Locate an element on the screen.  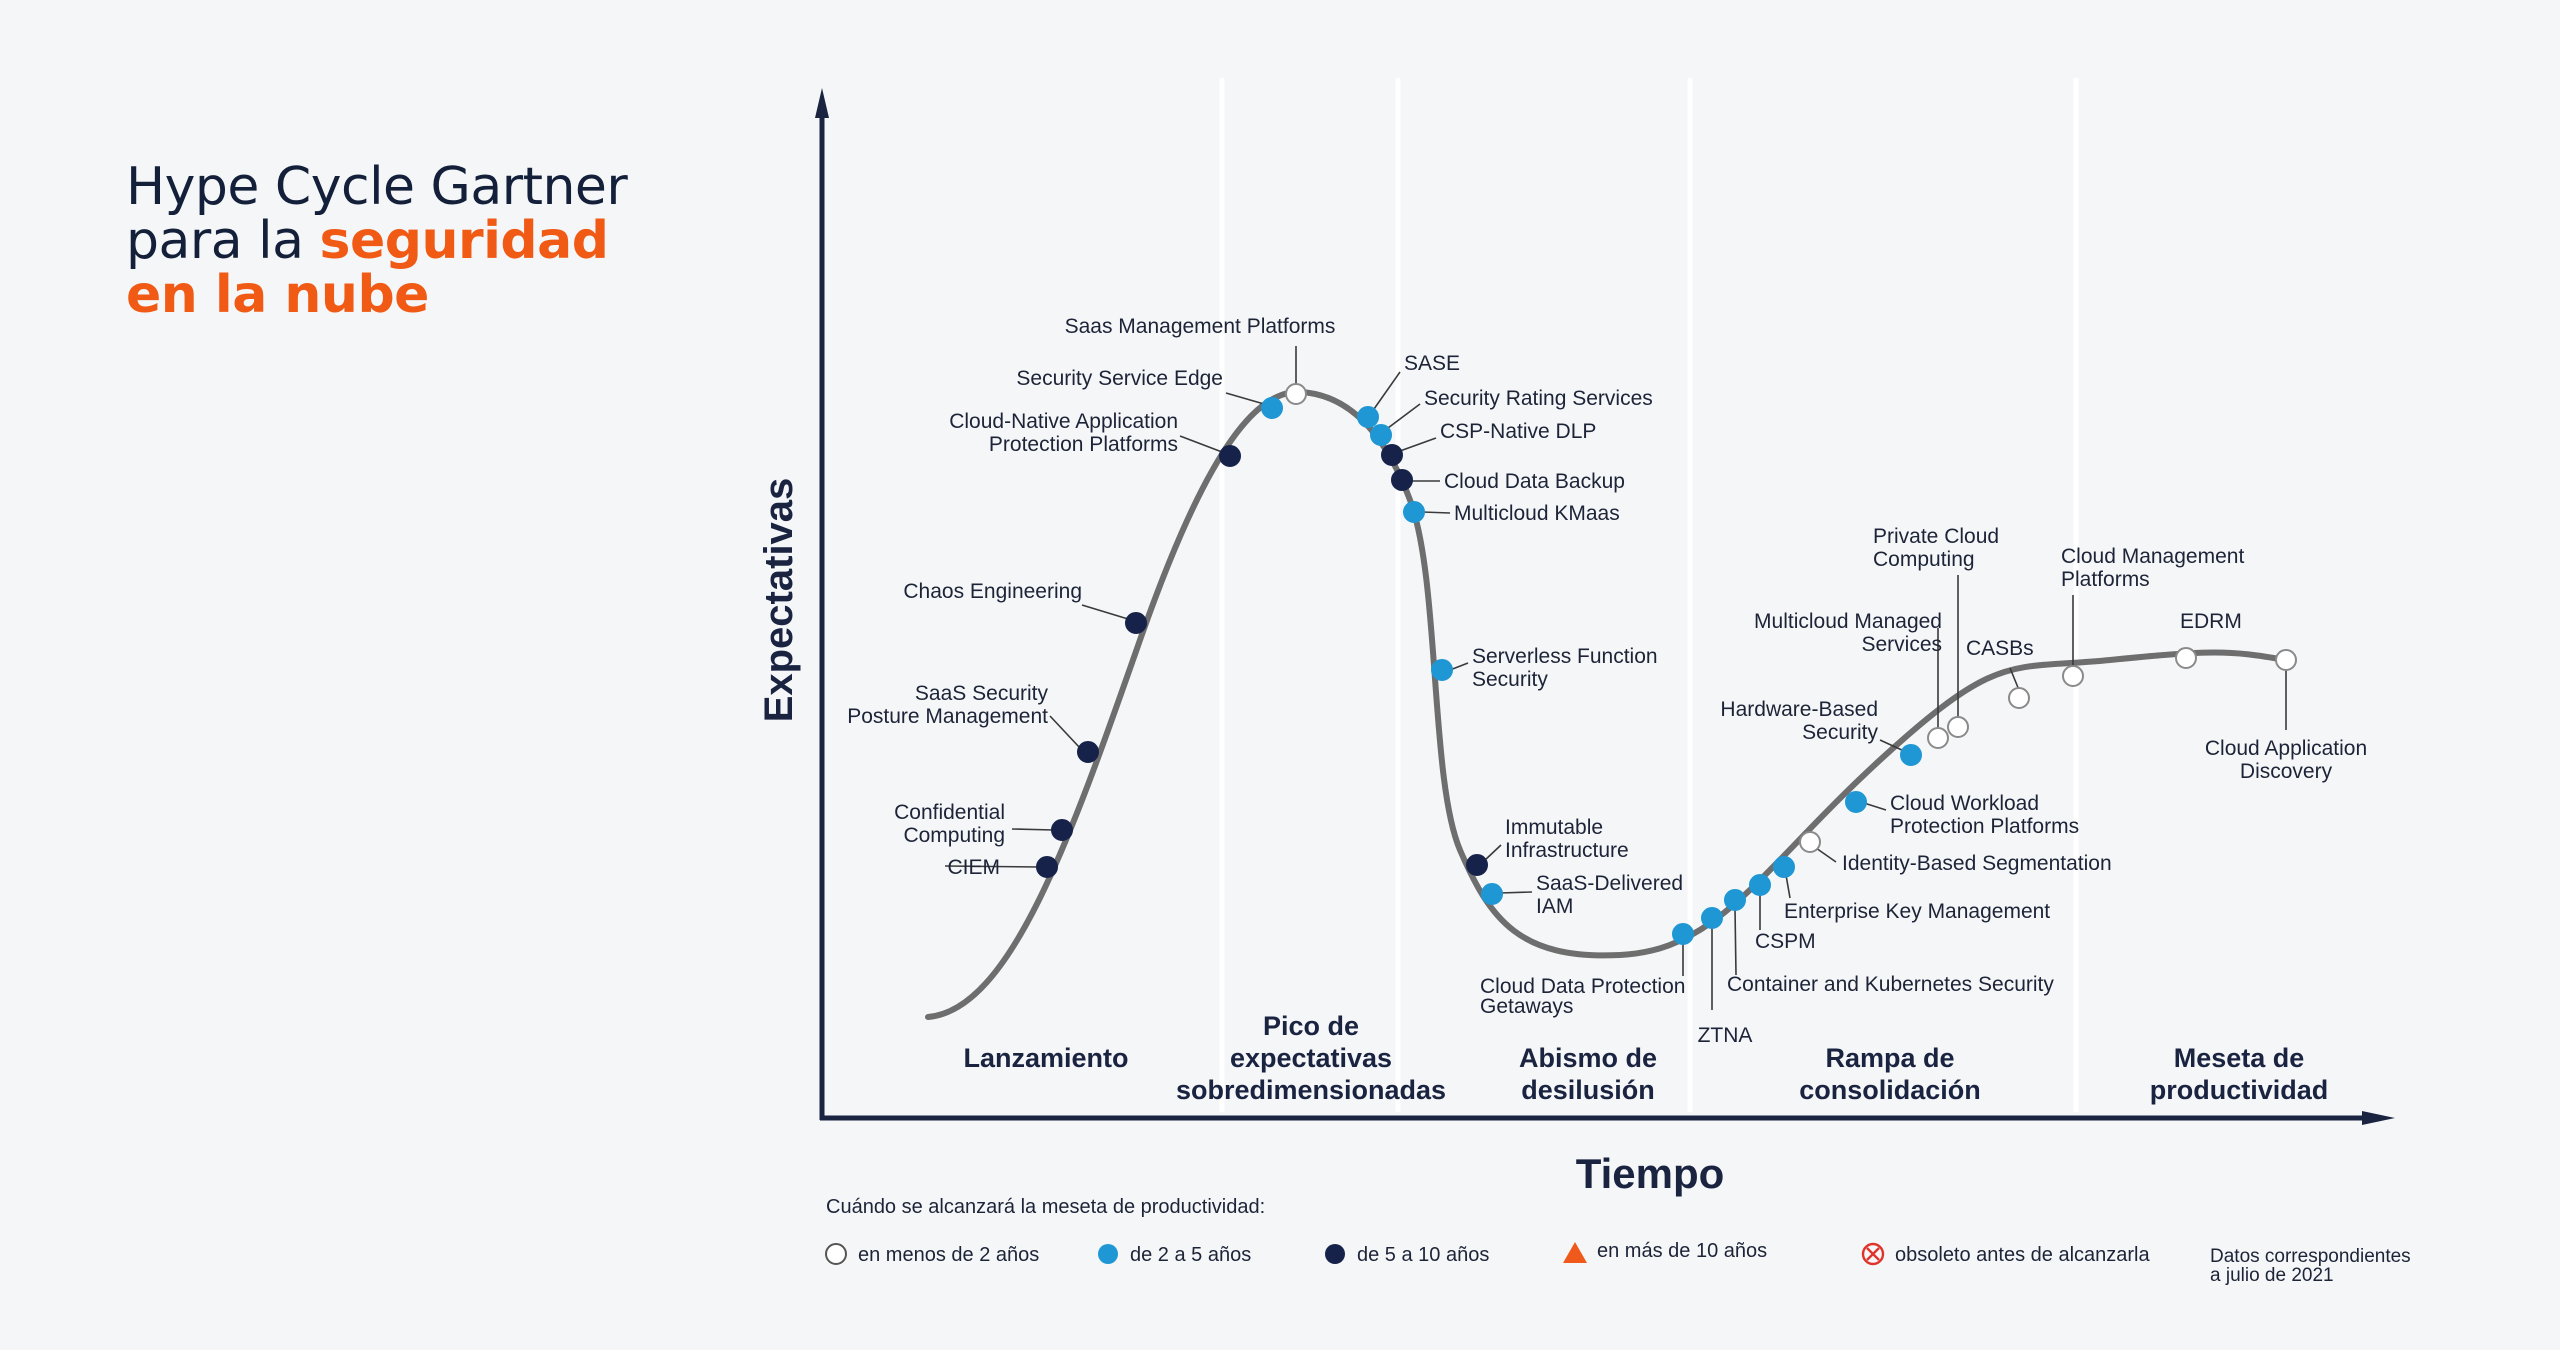
phase-label-3-line-1: Abismo de is located at coordinates (1588, 1058).